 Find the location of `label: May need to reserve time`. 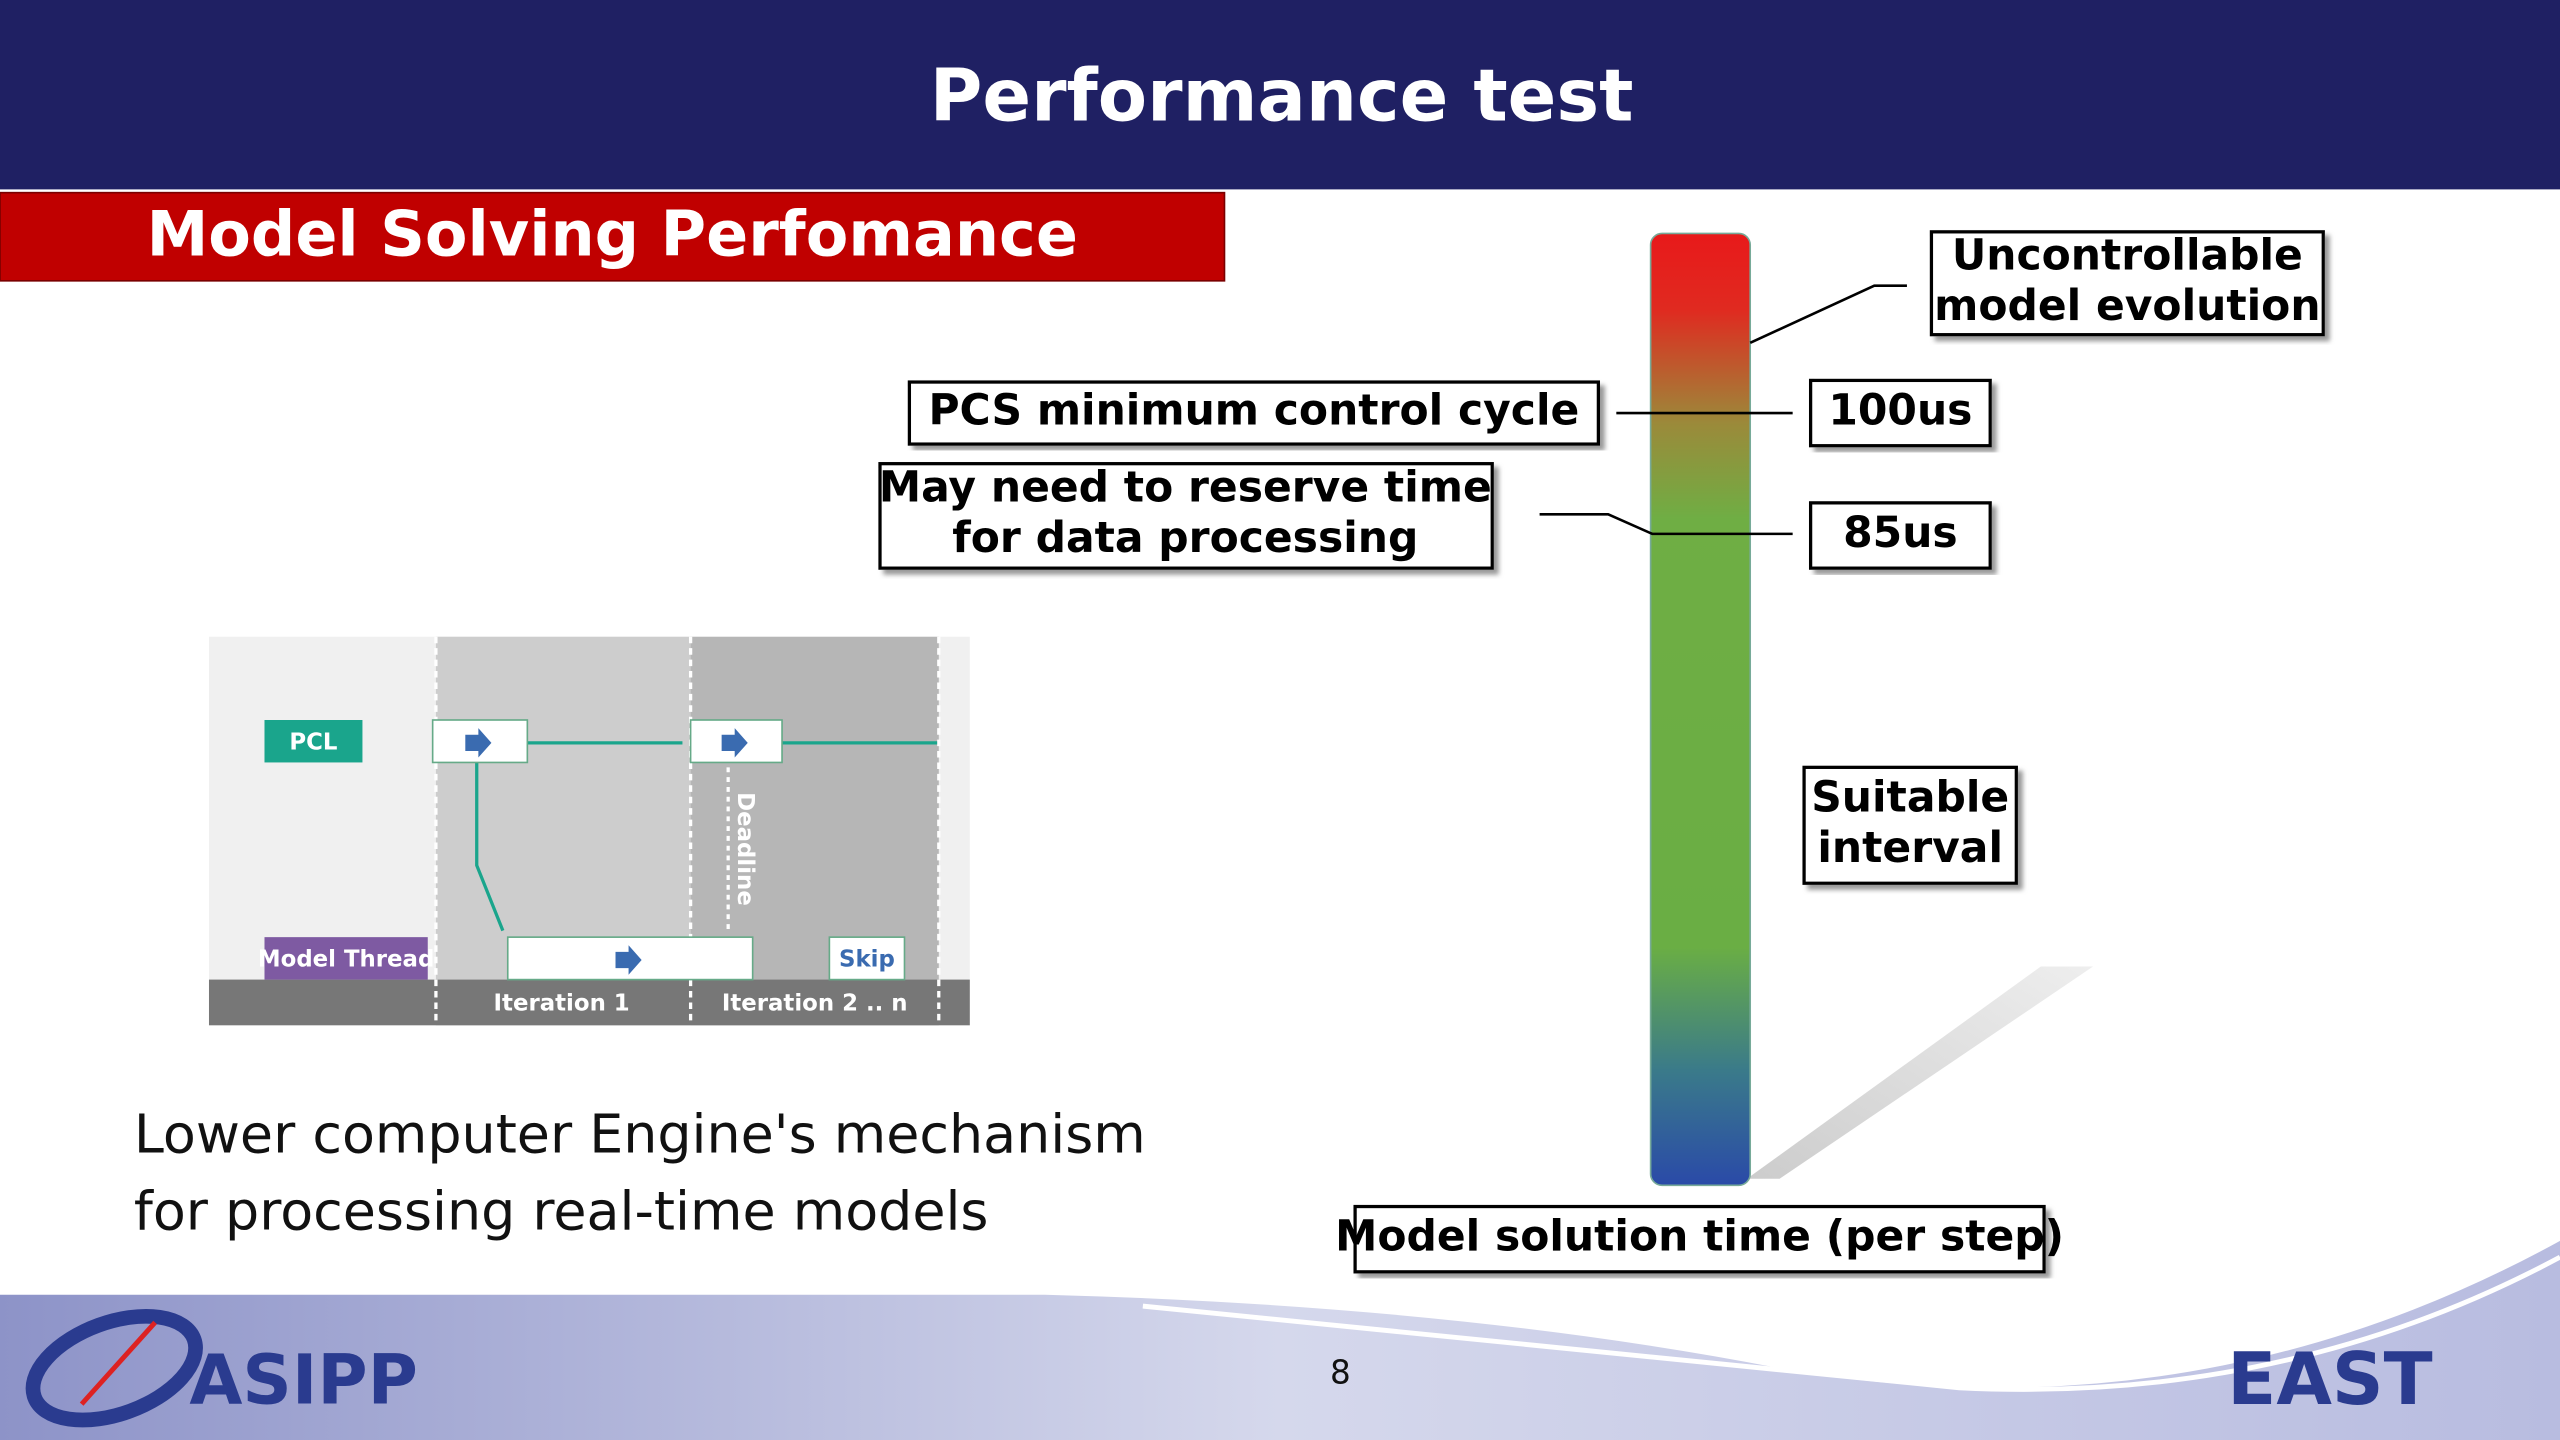

label: May need to reserve time is located at coordinates (1185, 487).